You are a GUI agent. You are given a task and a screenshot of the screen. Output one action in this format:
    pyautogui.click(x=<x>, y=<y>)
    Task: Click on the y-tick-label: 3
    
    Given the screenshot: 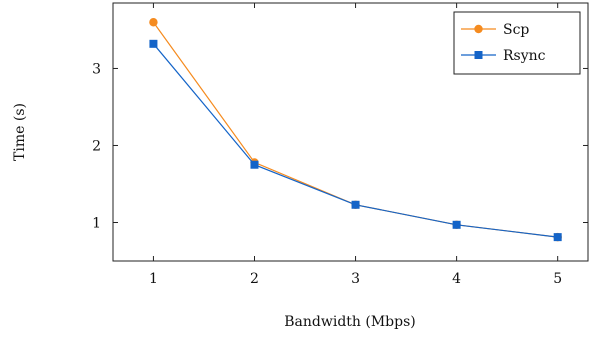 What is the action you would take?
    pyautogui.click(x=96, y=69)
    